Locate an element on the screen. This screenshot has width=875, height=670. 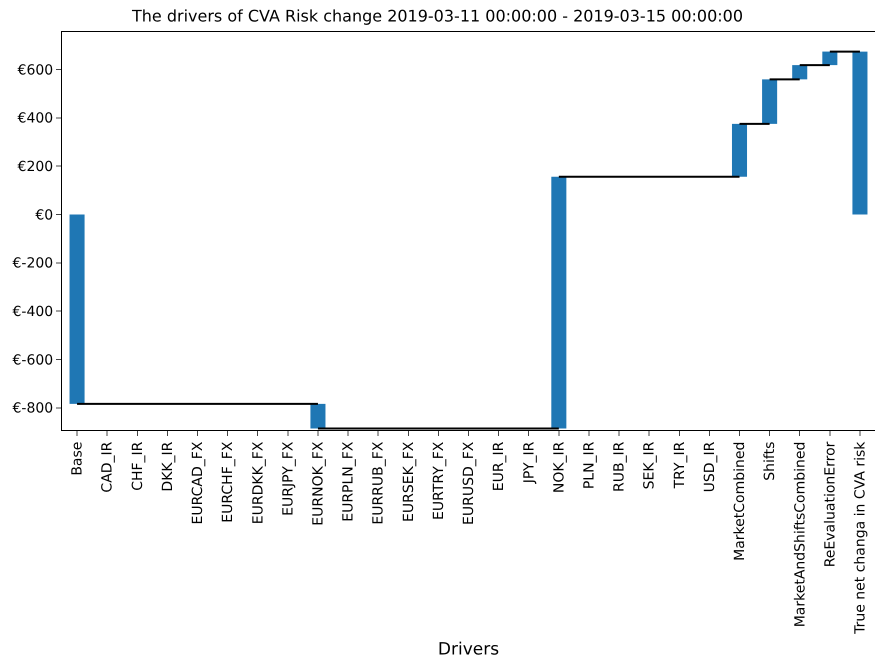
y-tick-label: €-600 is located at coordinates (33, 360).